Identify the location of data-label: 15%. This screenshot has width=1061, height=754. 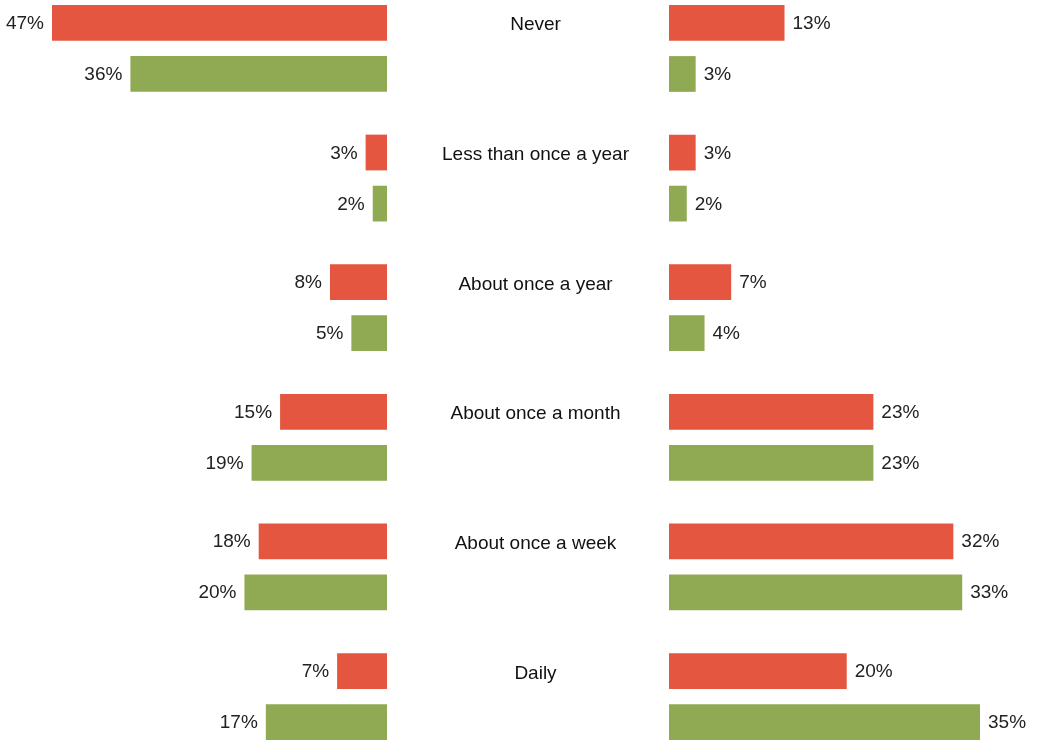
(253, 411).